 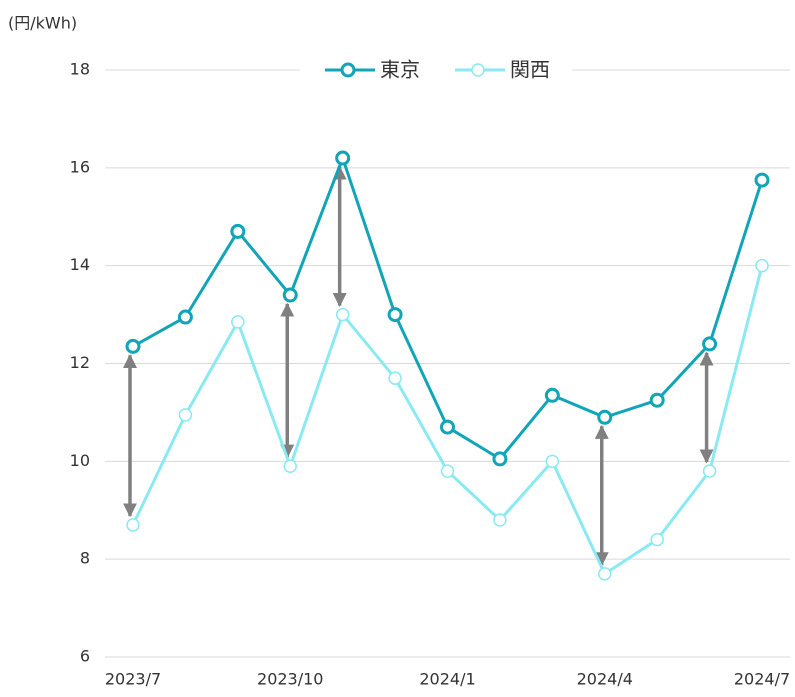 What do you see at coordinates (133, 679) in the screenshot?
I see `x-tick-label: 2023/7` at bounding box center [133, 679].